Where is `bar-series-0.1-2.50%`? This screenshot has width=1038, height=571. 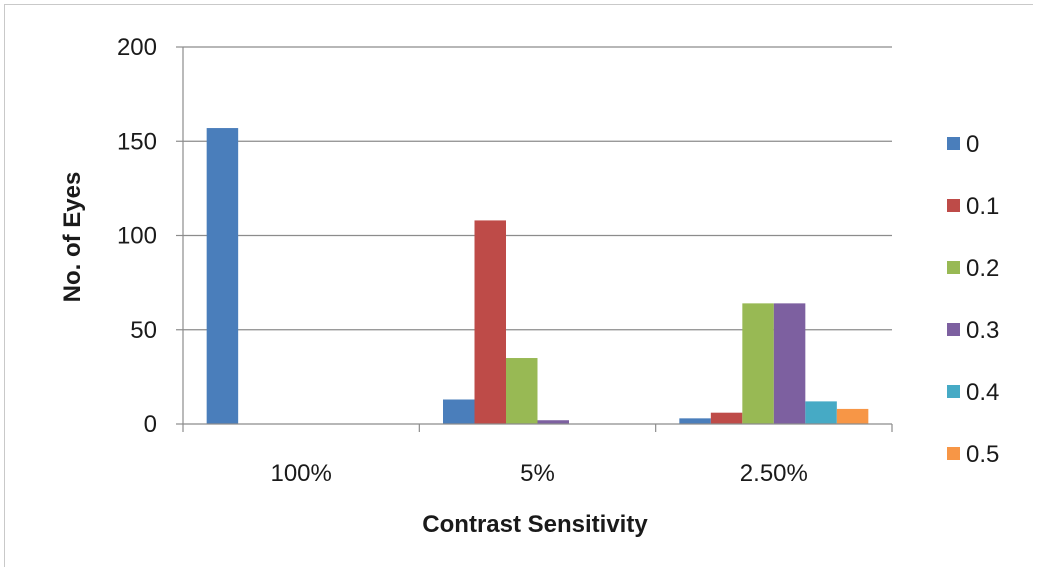 bar-series-0.1-2.50% is located at coordinates (727, 418).